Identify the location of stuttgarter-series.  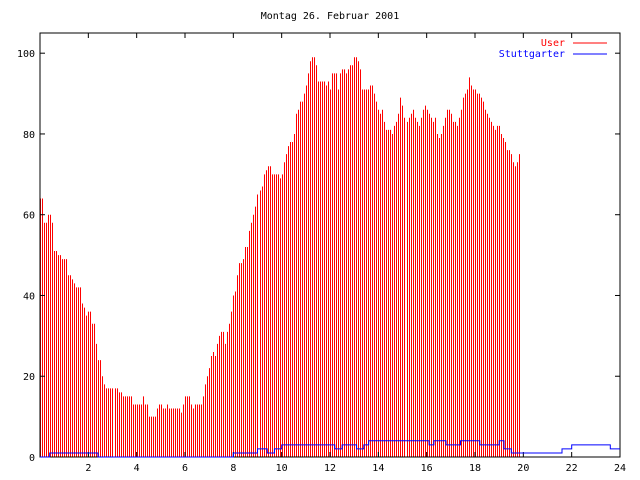
(330, 449).